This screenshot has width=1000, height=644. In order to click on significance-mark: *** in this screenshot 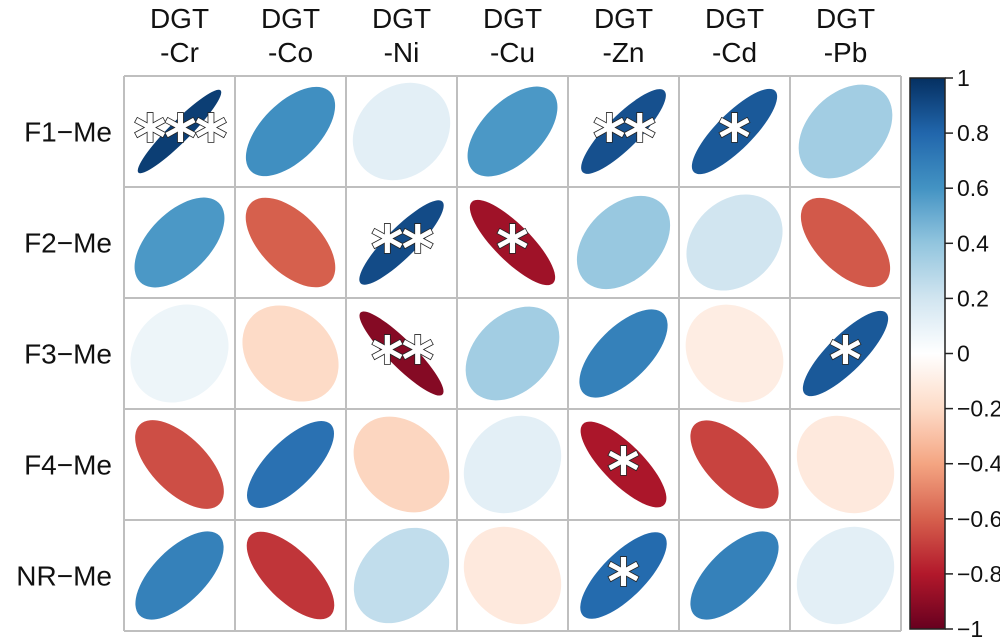, I will do `click(180, 138)`.